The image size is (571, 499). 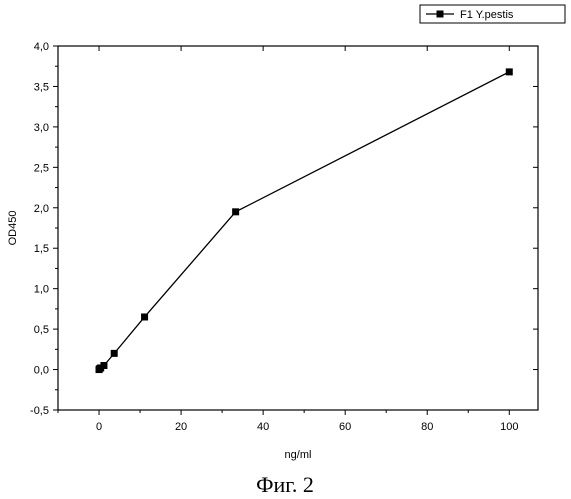 I want to click on y-tick-label: 3,5, so click(x=41, y=87).